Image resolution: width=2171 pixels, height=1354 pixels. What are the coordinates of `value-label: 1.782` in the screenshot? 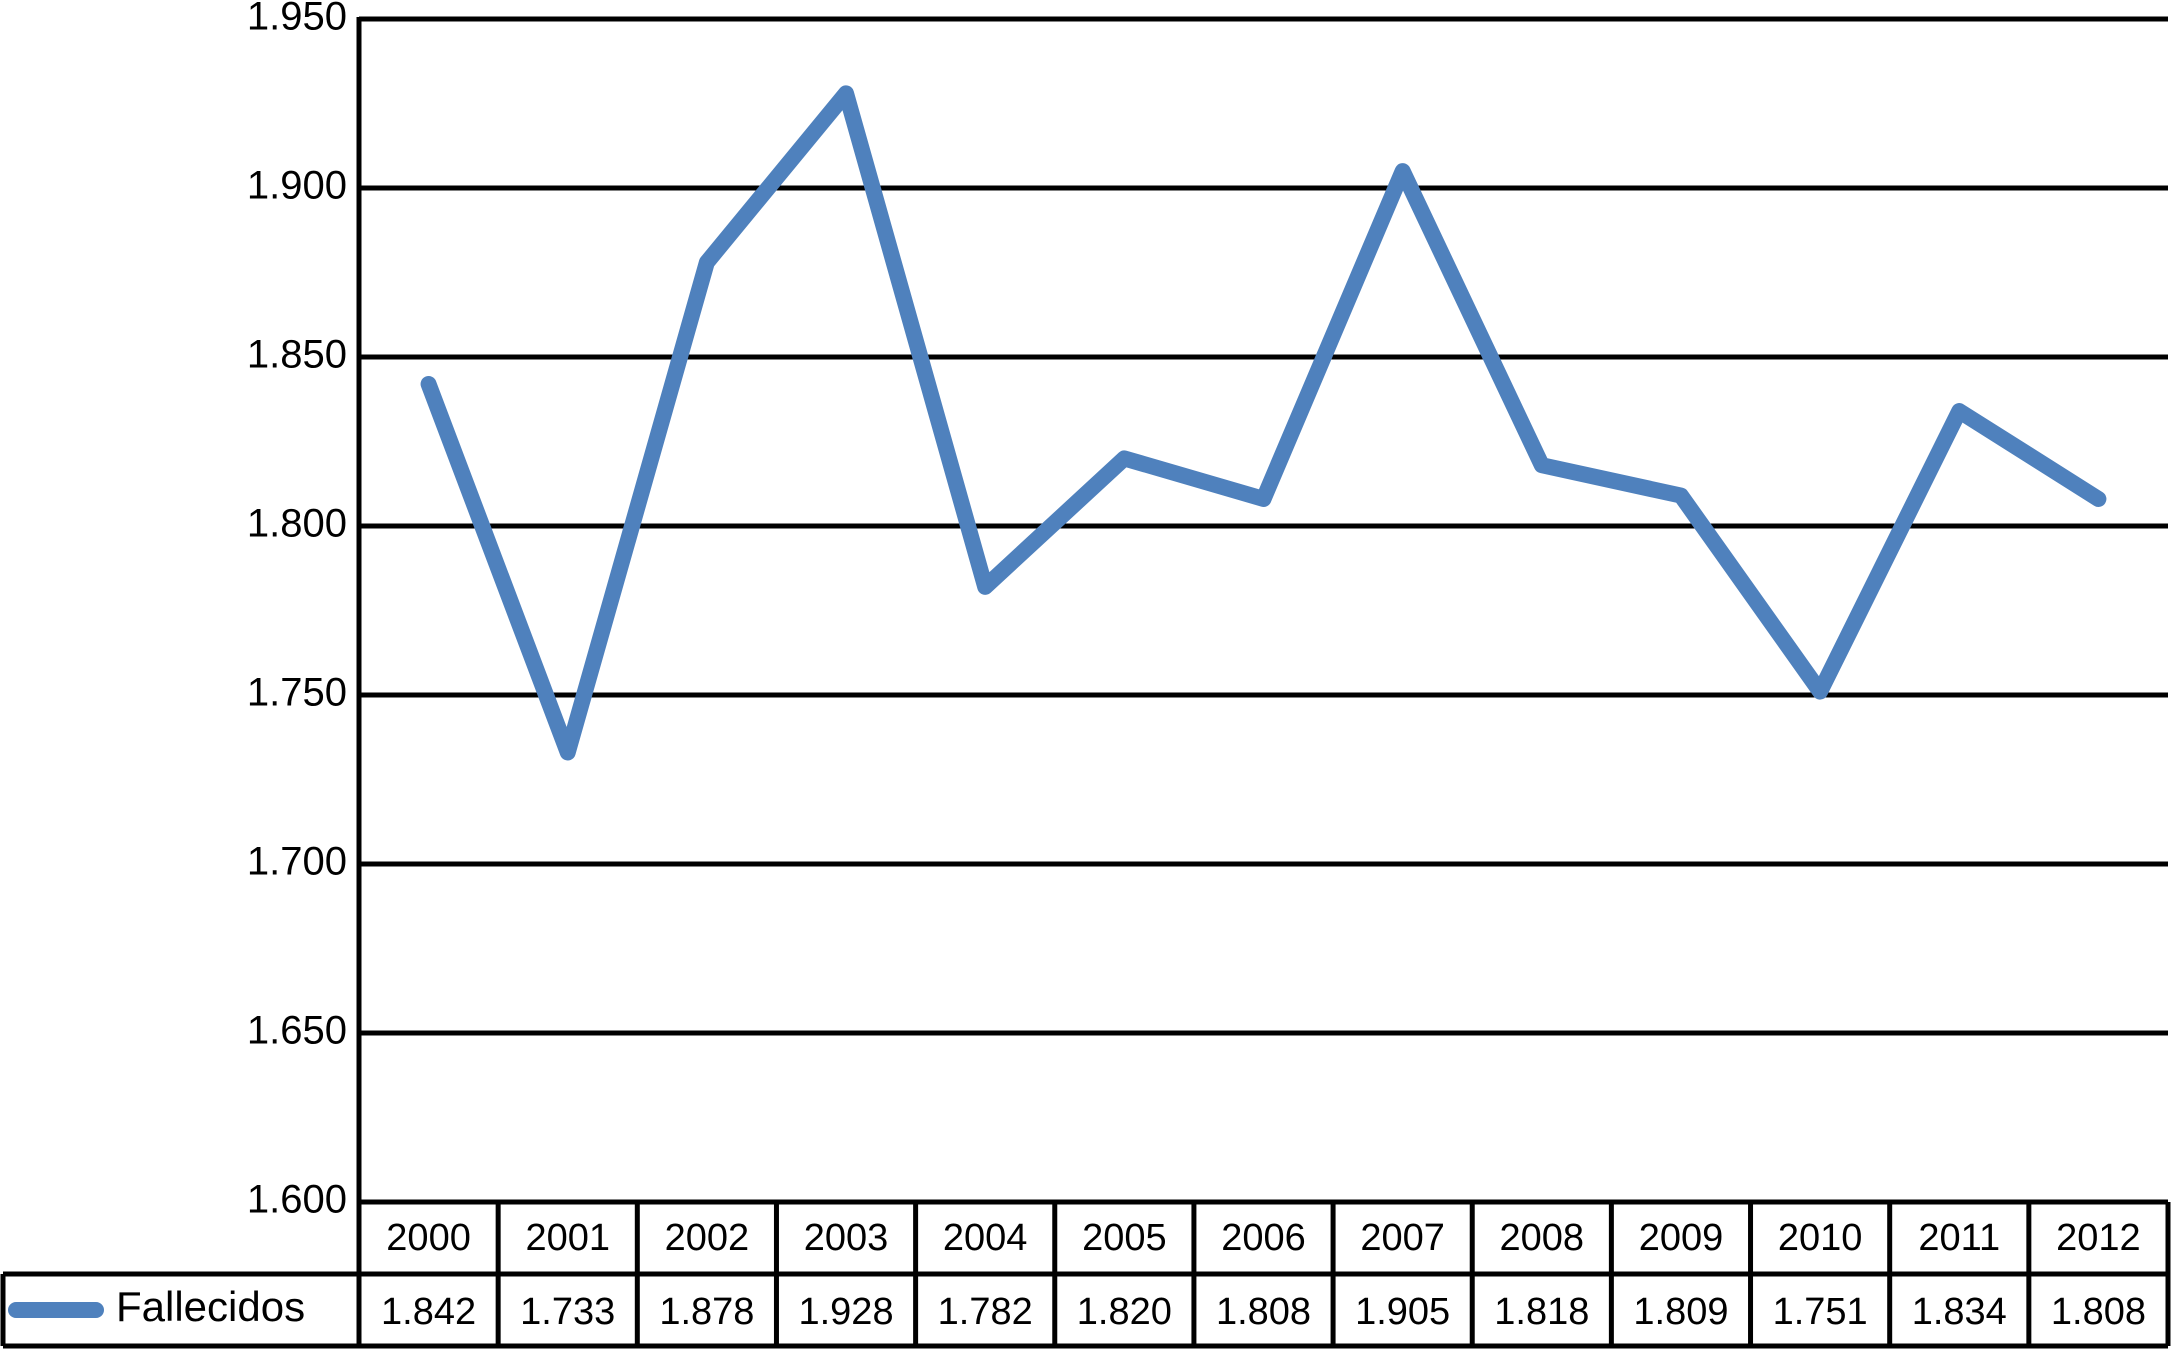 It's located at (985, 1312).